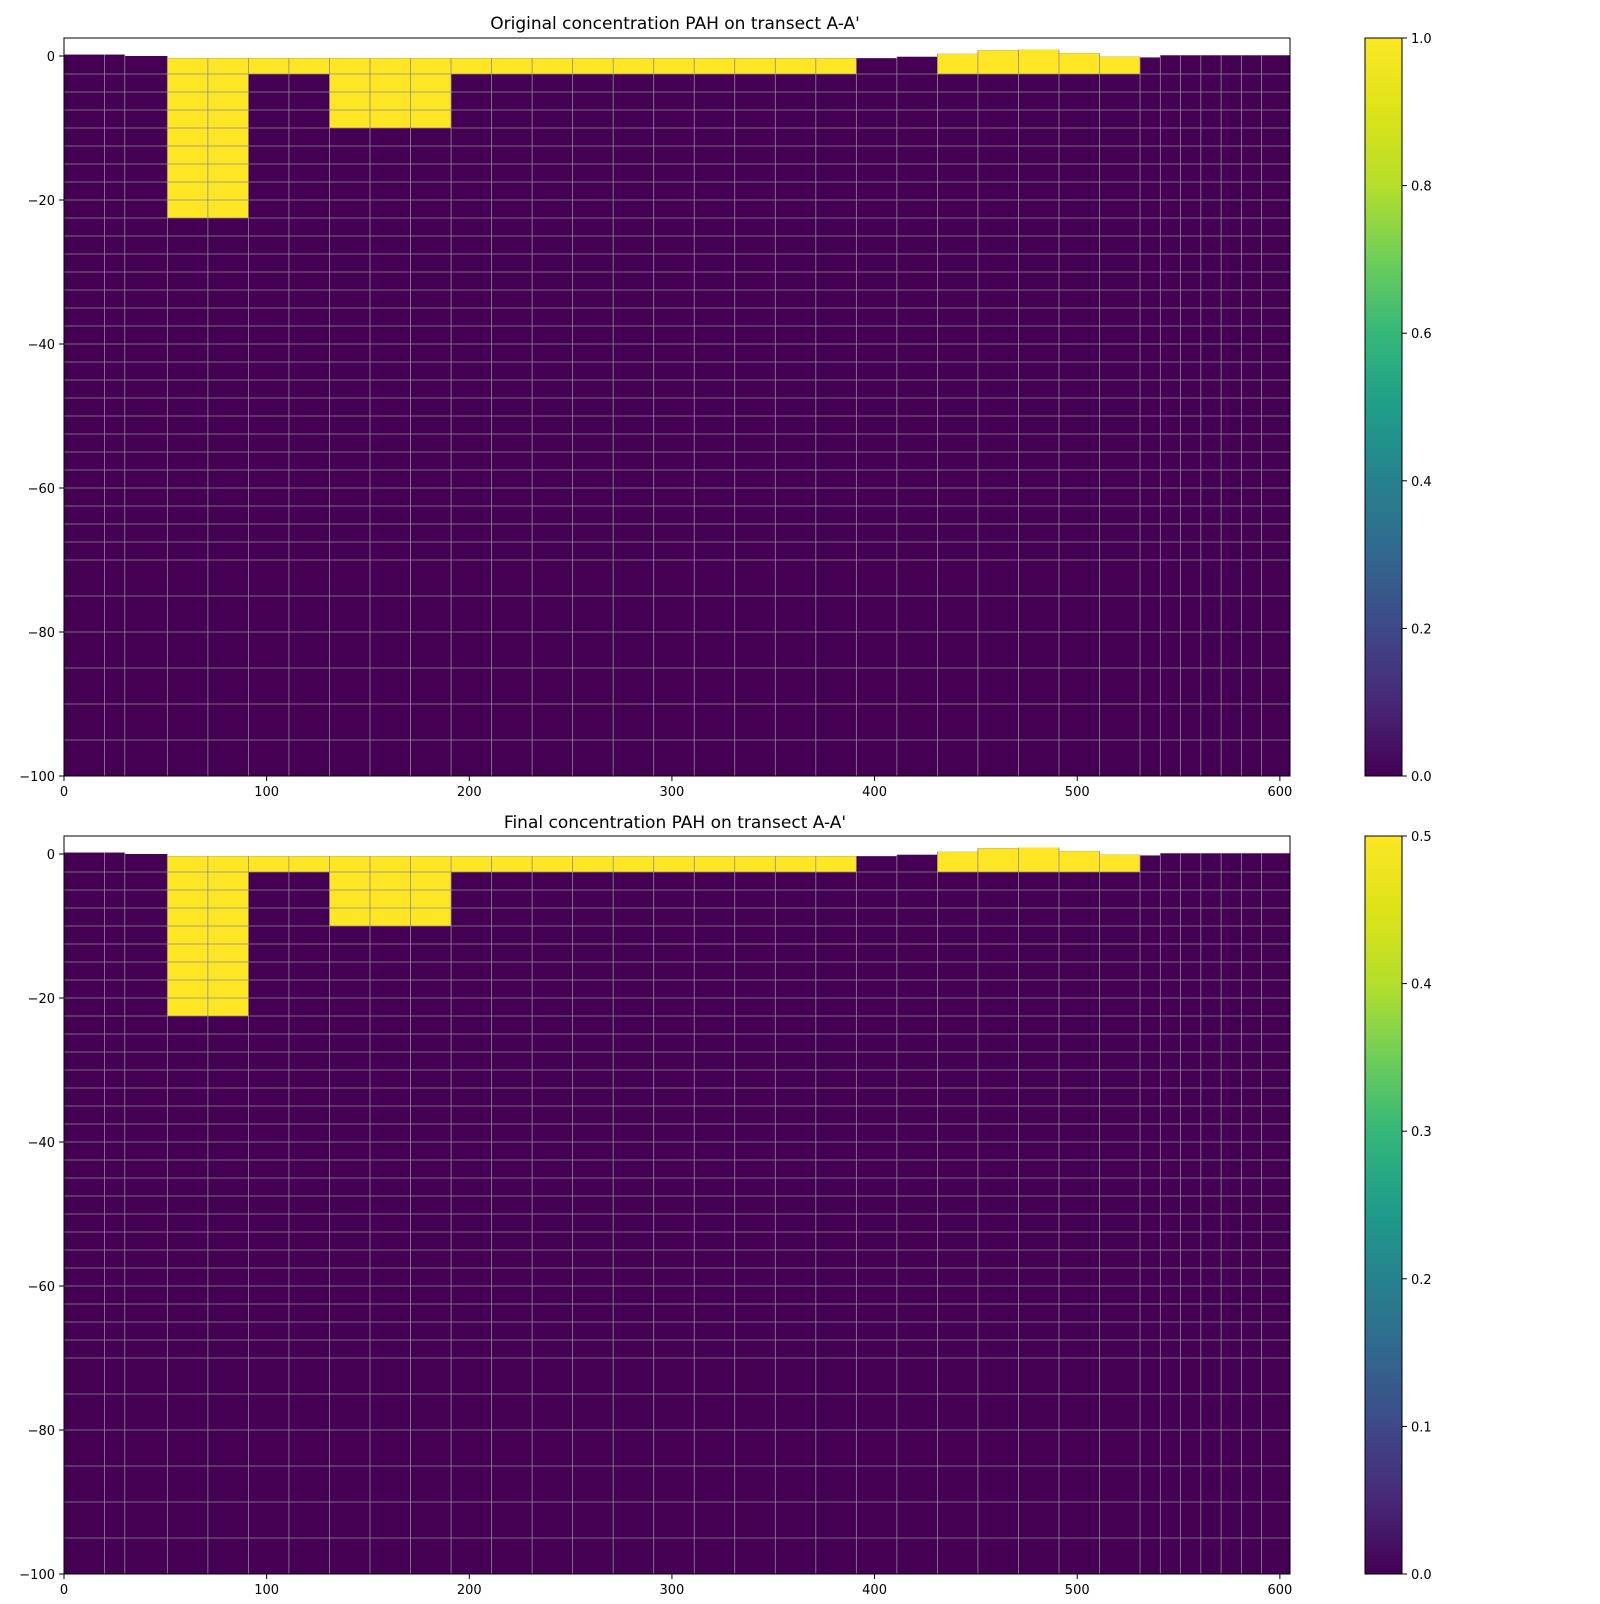  Describe the element at coordinates (41, 345) in the screenshot. I see `y-tick-label: −40` at that location.